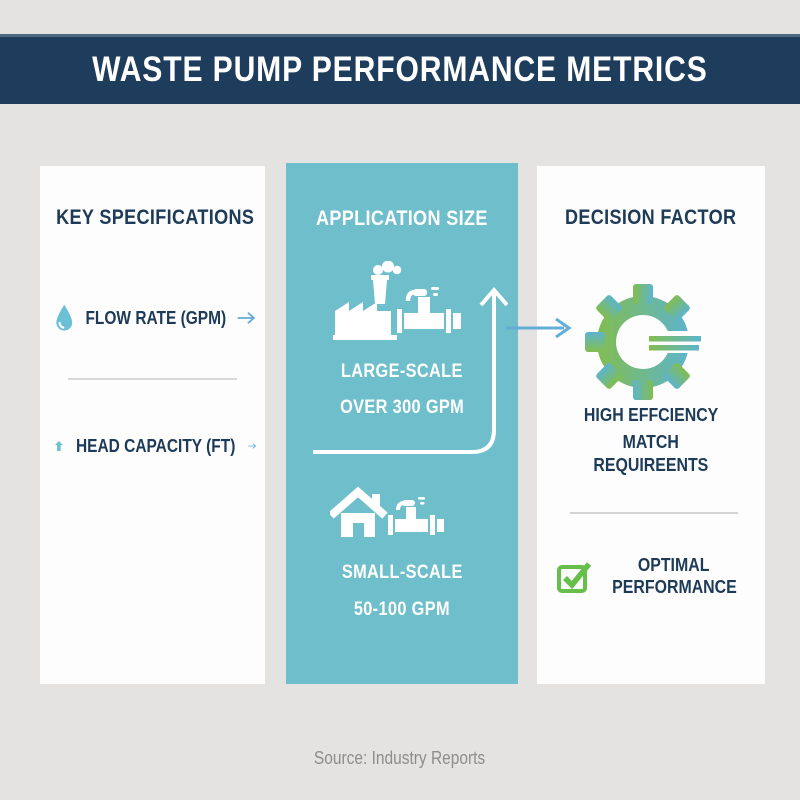  Describe the element at coordinates (402, 218) in the screenshot. I see `application-size-header: APPLICATION SIZE` at that location.